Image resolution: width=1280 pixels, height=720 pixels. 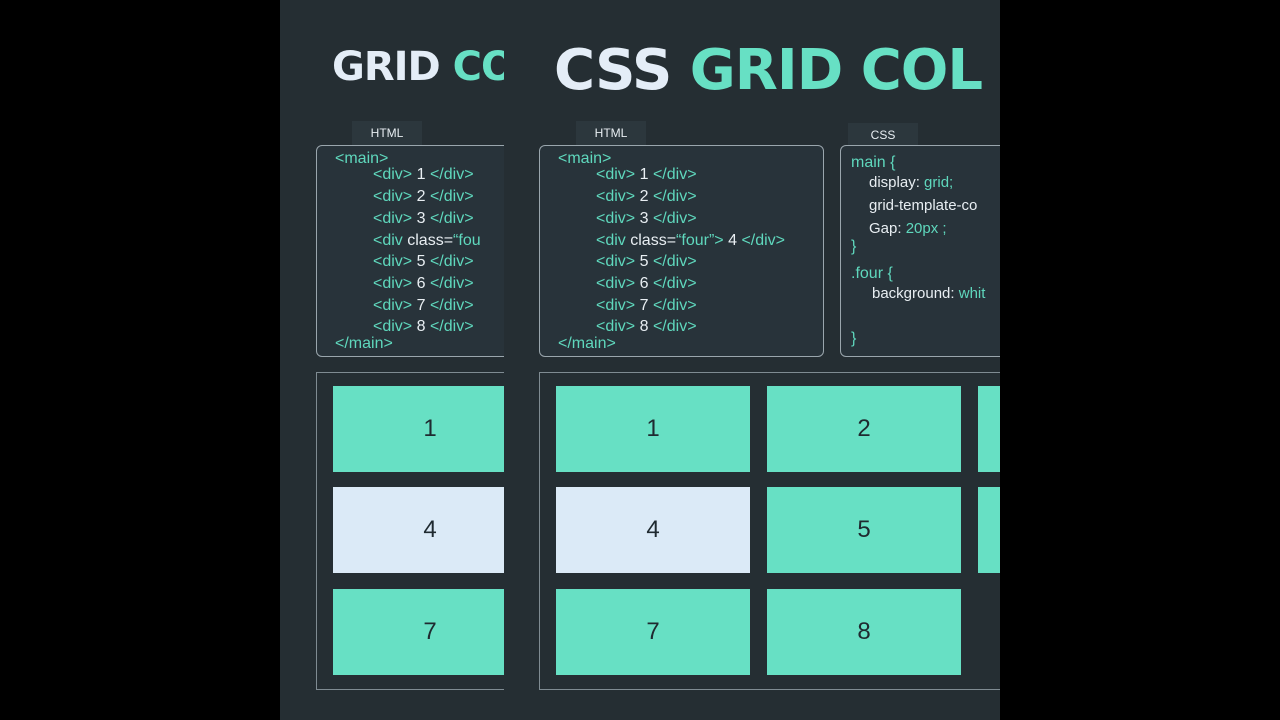 What do you see at coordinates (613, 70) in the screenshot?
I see `title-part1: CSS` at bounding box center [613, 70].